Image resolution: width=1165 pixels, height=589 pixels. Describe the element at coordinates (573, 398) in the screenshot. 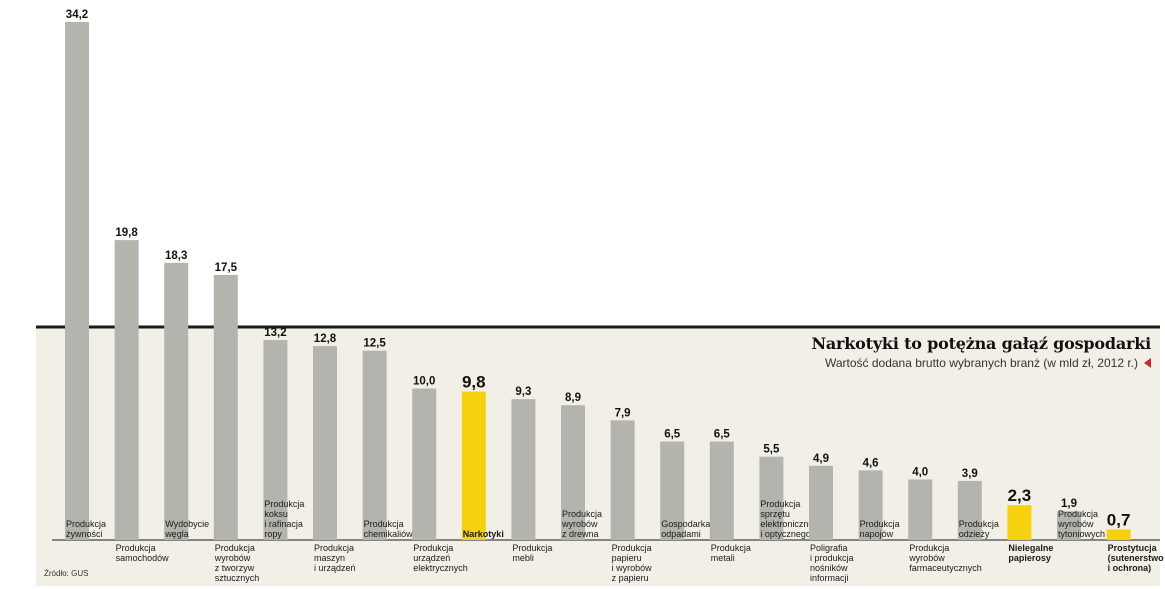

I see `value-label-11: 8,9` at that location.